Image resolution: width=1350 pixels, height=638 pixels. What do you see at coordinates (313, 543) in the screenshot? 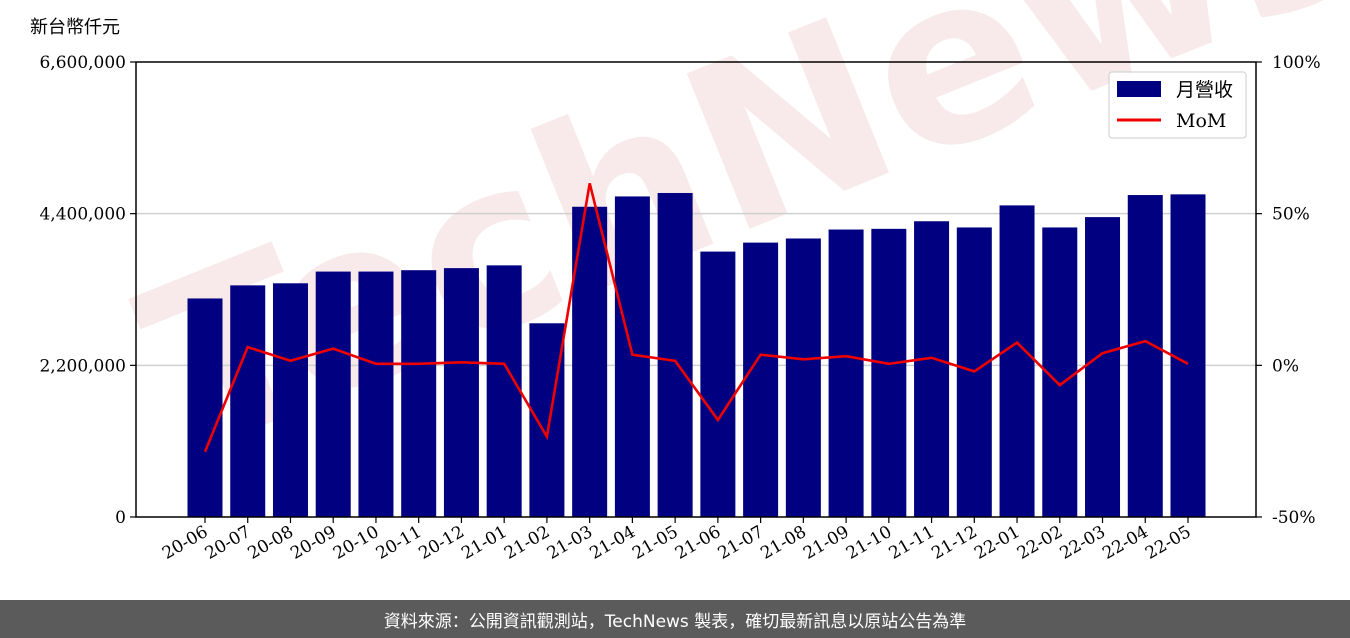
I see `x-tick-label: 20-09` at bounding box center [313, 543].